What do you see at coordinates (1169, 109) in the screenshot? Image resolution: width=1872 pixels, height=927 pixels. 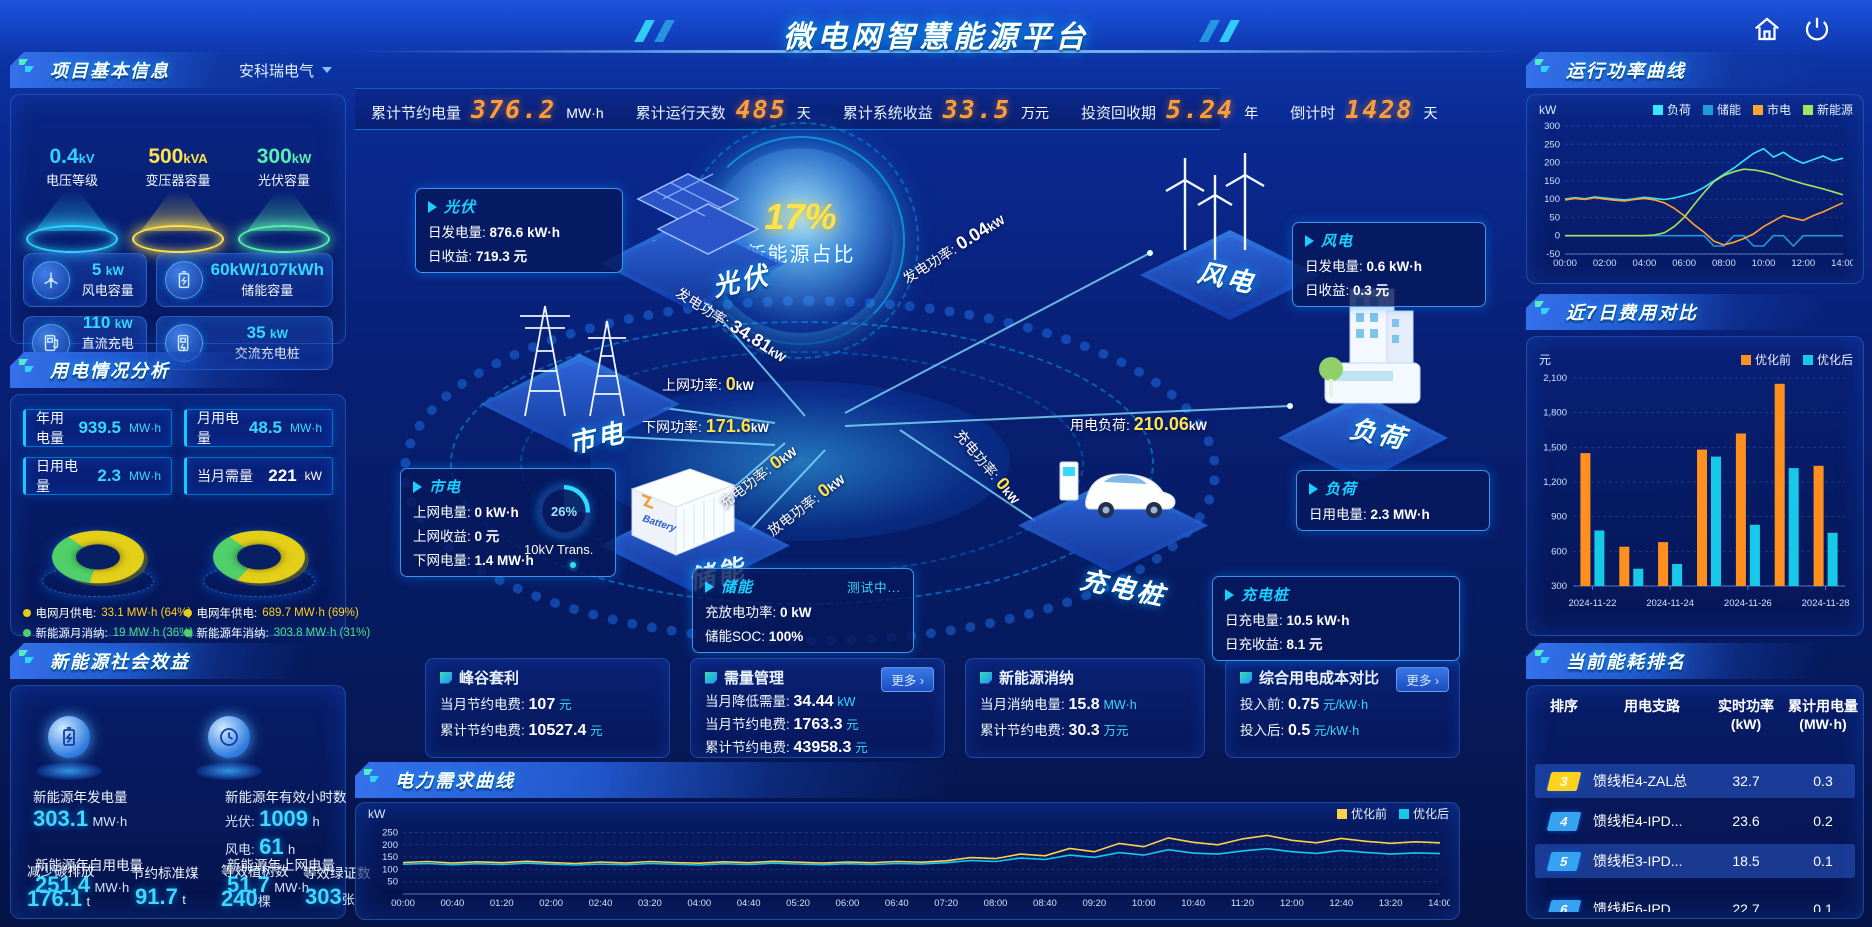 I see `kpi-payback: 投资回收期 5.24 年` at bounding box center [1169, 109].